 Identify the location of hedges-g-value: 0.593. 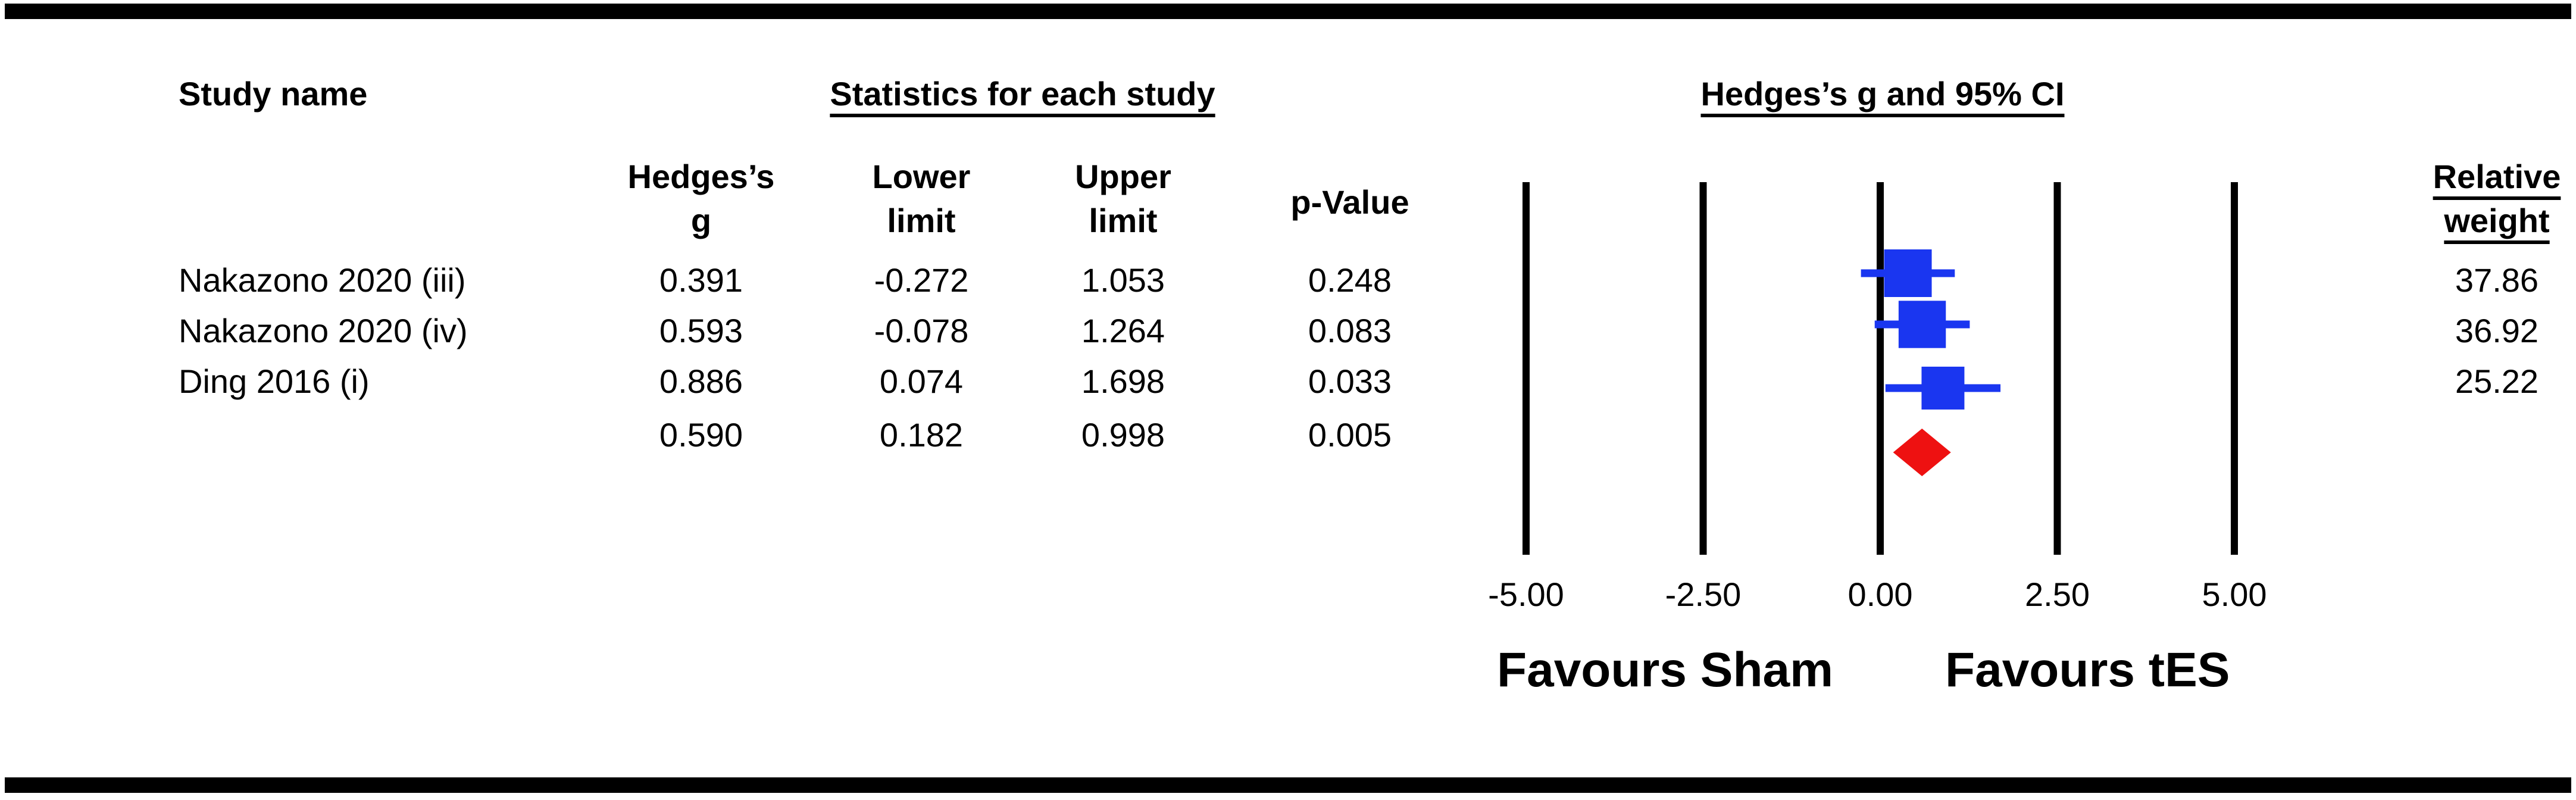
(701, 330).